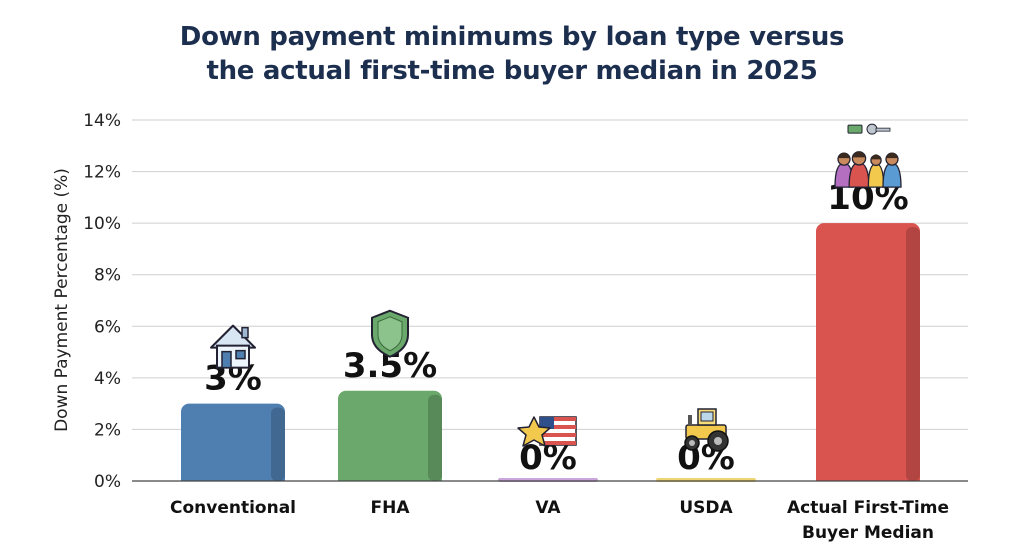  What do you see at coordinates (706, 508) in the screenshot?
I see `x-tick-label: USDA` at bounding box center [706, 508].